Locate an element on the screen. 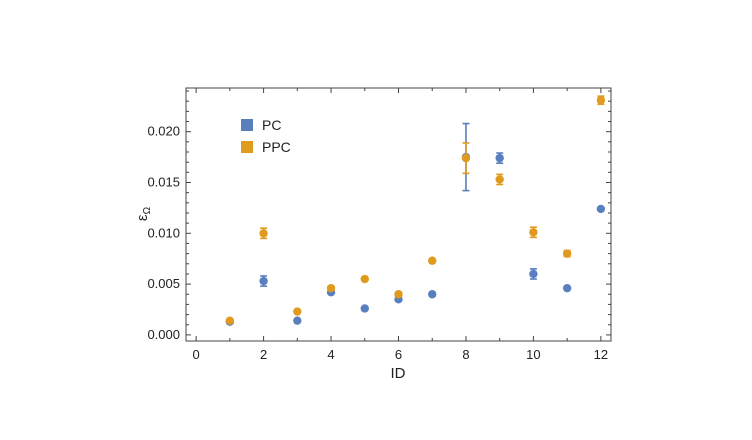 Image resolution: width=752 pixels, height=440 pixels. x-tick-label: 12 is located at coordinates (601, 354).